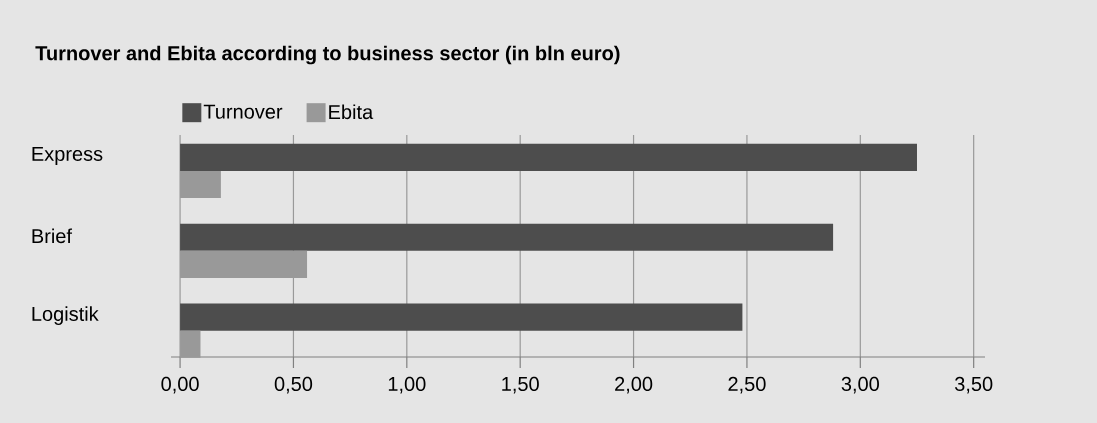  I want to click on legend-label: Turnover, so click(243, 111).